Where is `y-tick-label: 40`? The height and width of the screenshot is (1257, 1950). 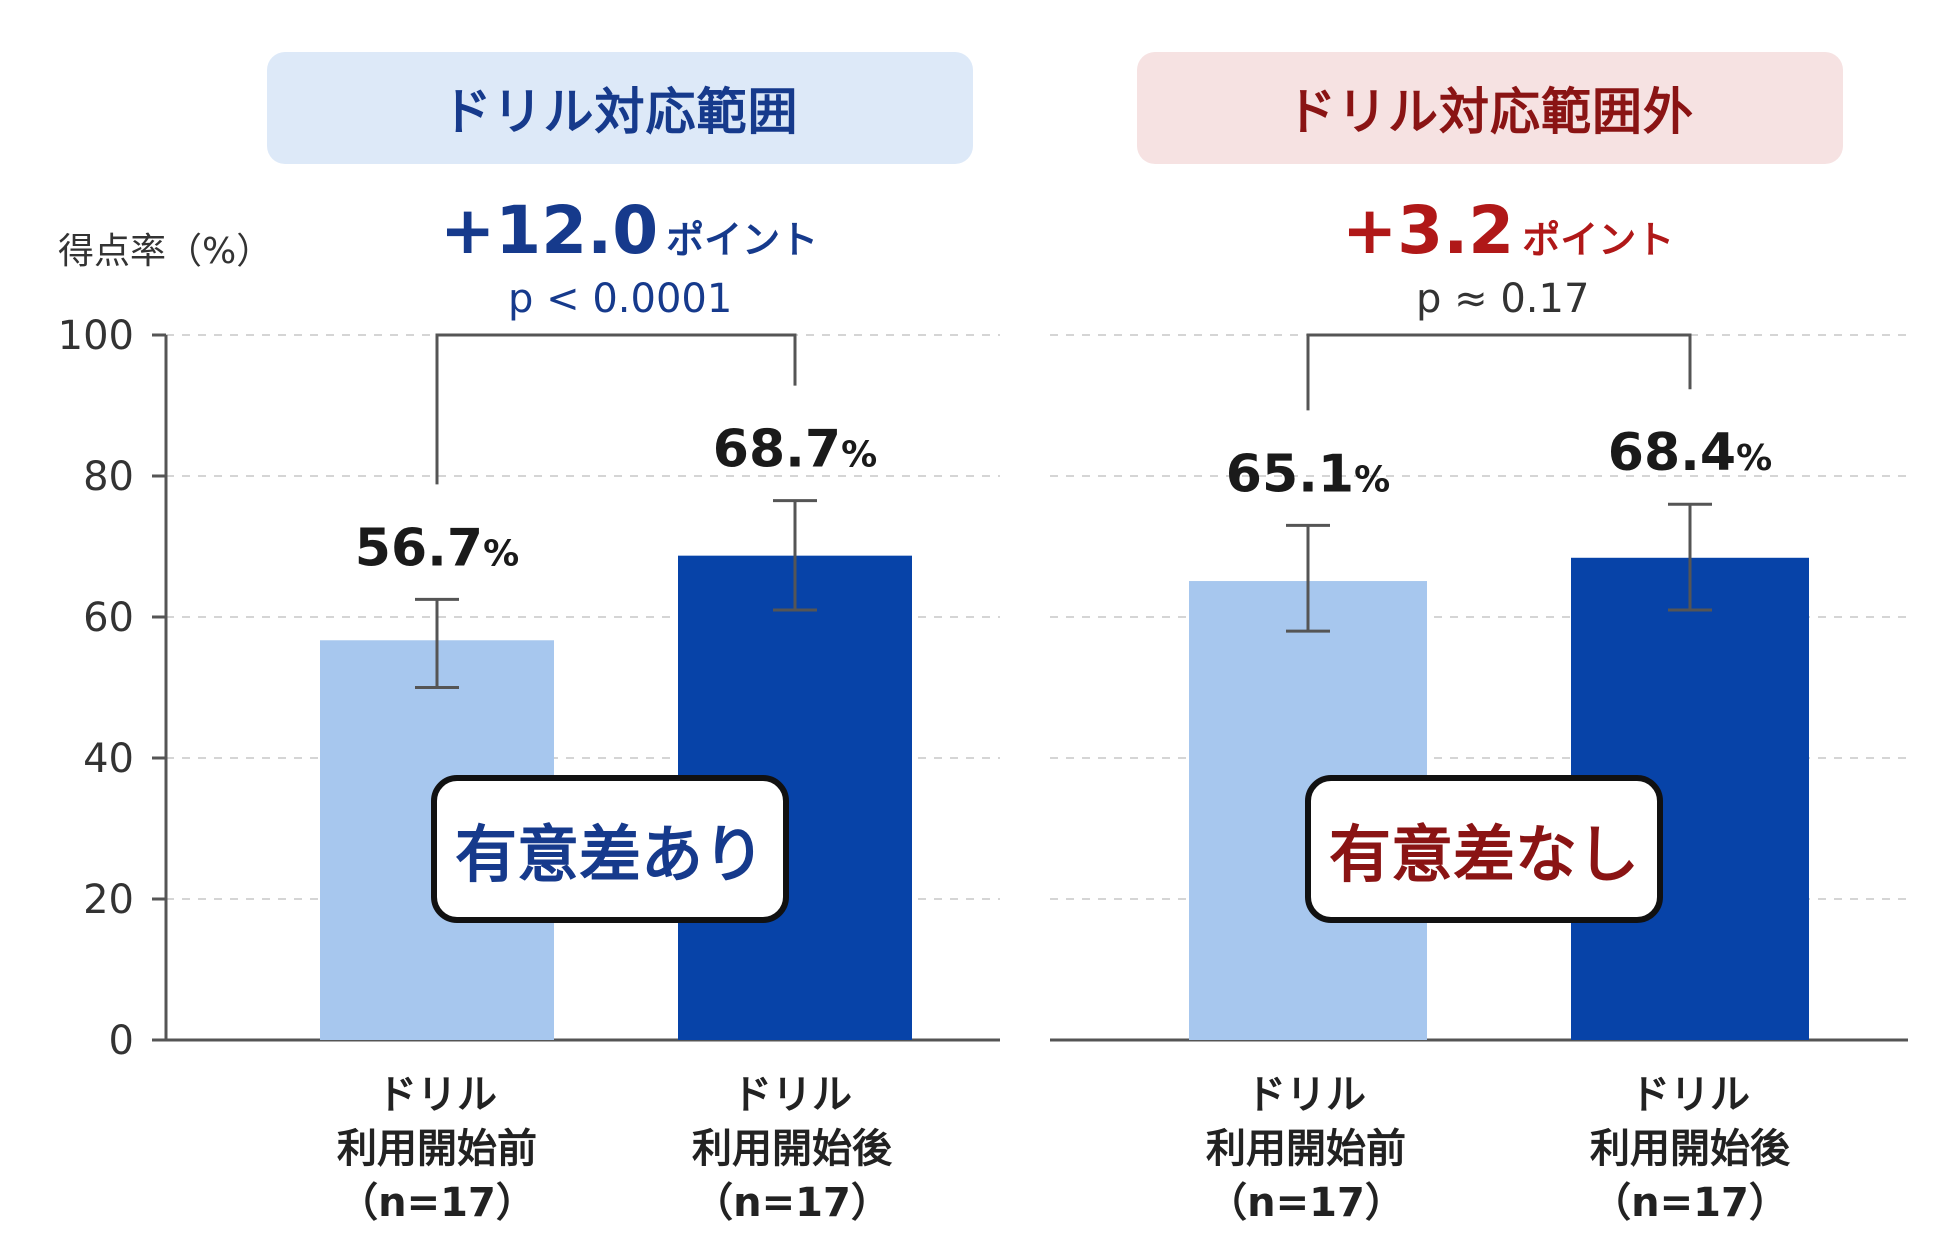
y-tick-label: 40 is located at coordinates (108, 759).